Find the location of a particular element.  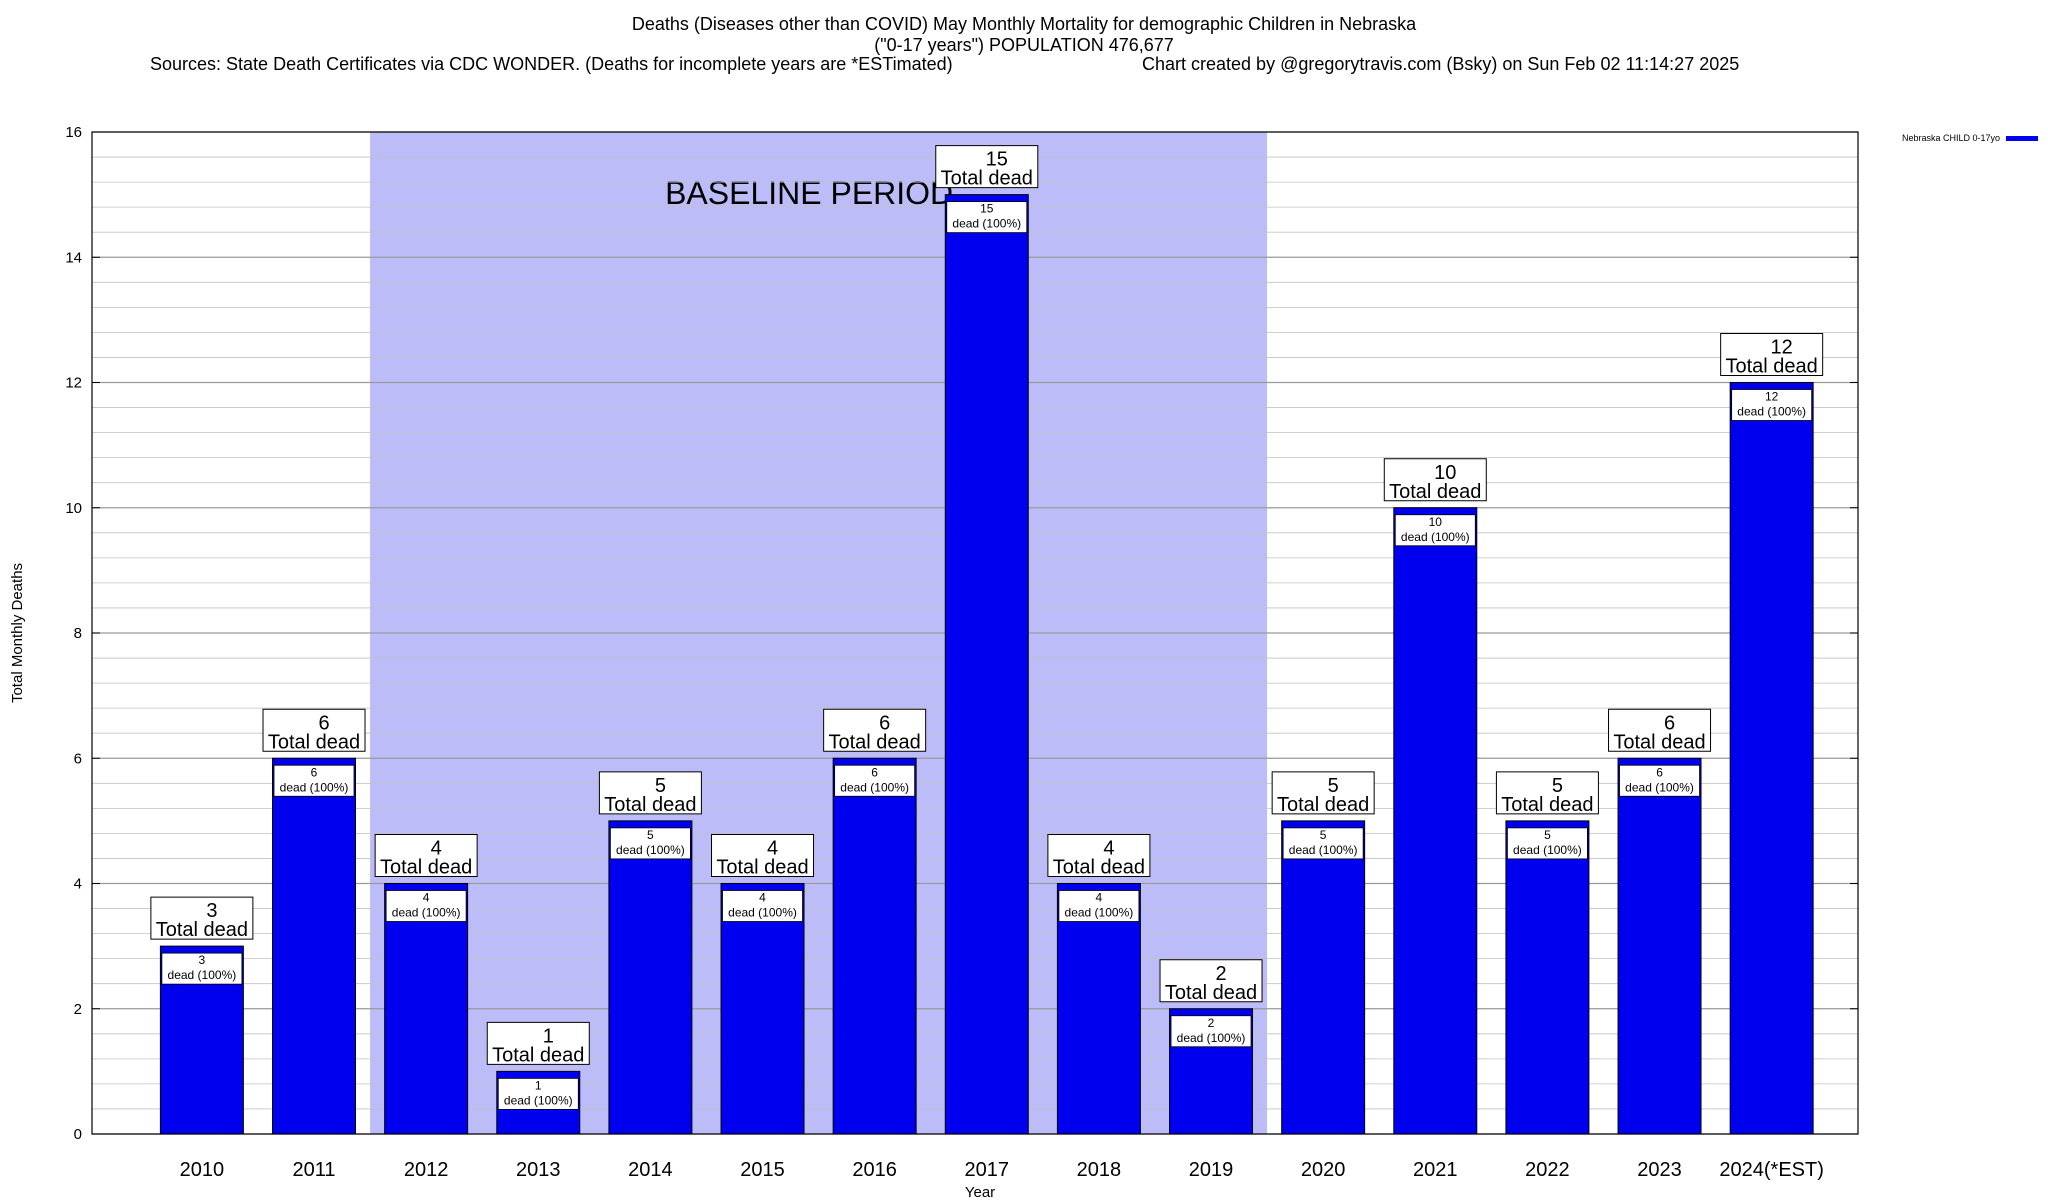

x-tick-label-2019: 2019 is located at coordinates (1211, 1170).